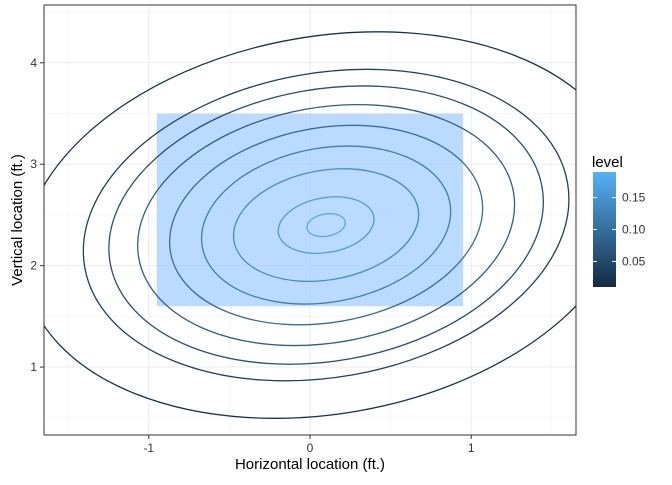  I want to click on x-tick-label: 1, so click(471, 448).